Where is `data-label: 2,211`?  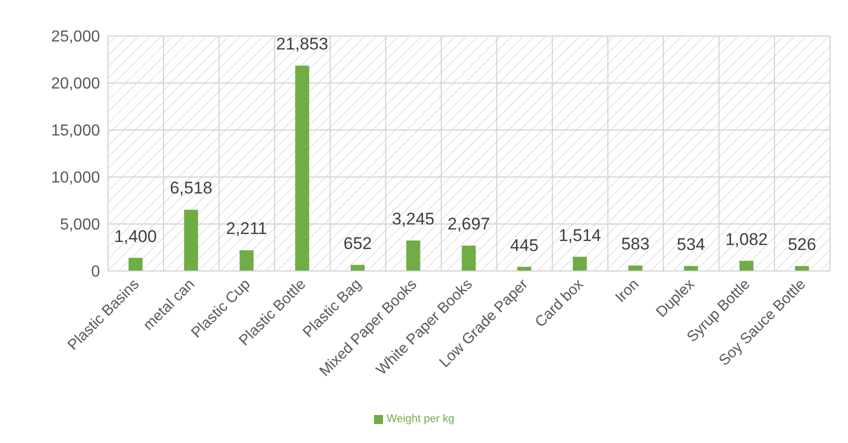 data-label: 2,211 is located at coordinates (247, 228).